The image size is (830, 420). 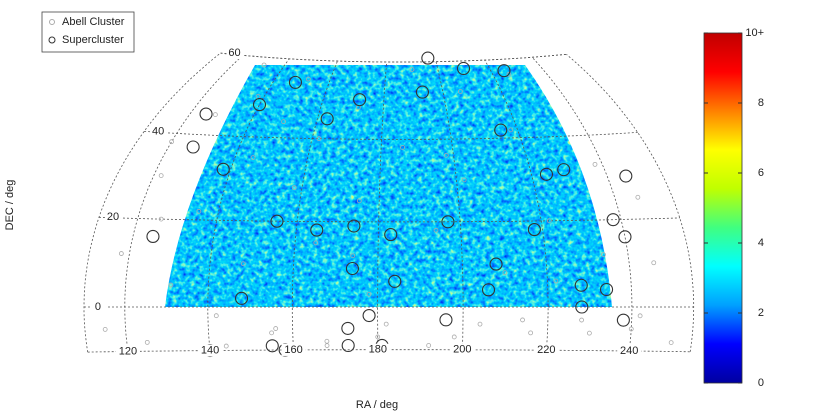 I want to click on legend-label: Abell Cluster, so click(x=93, y=22).